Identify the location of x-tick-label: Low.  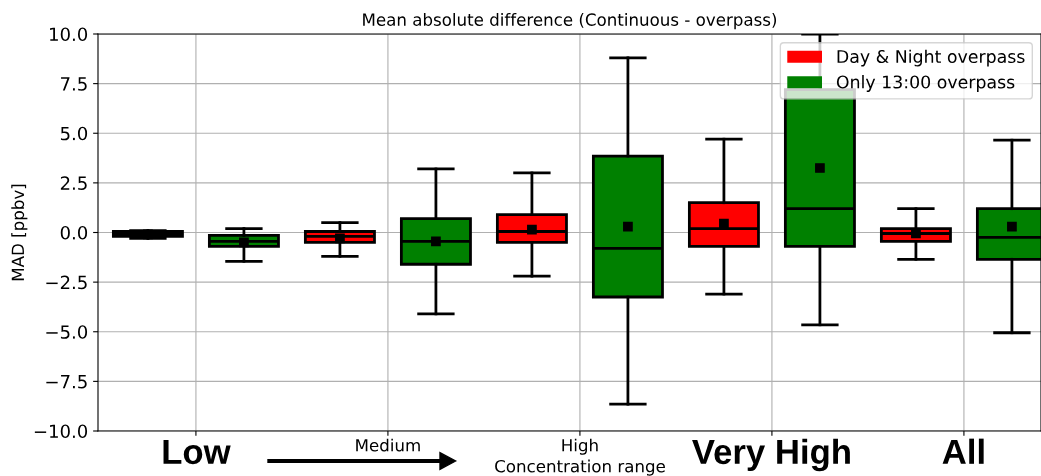
(197, 452).